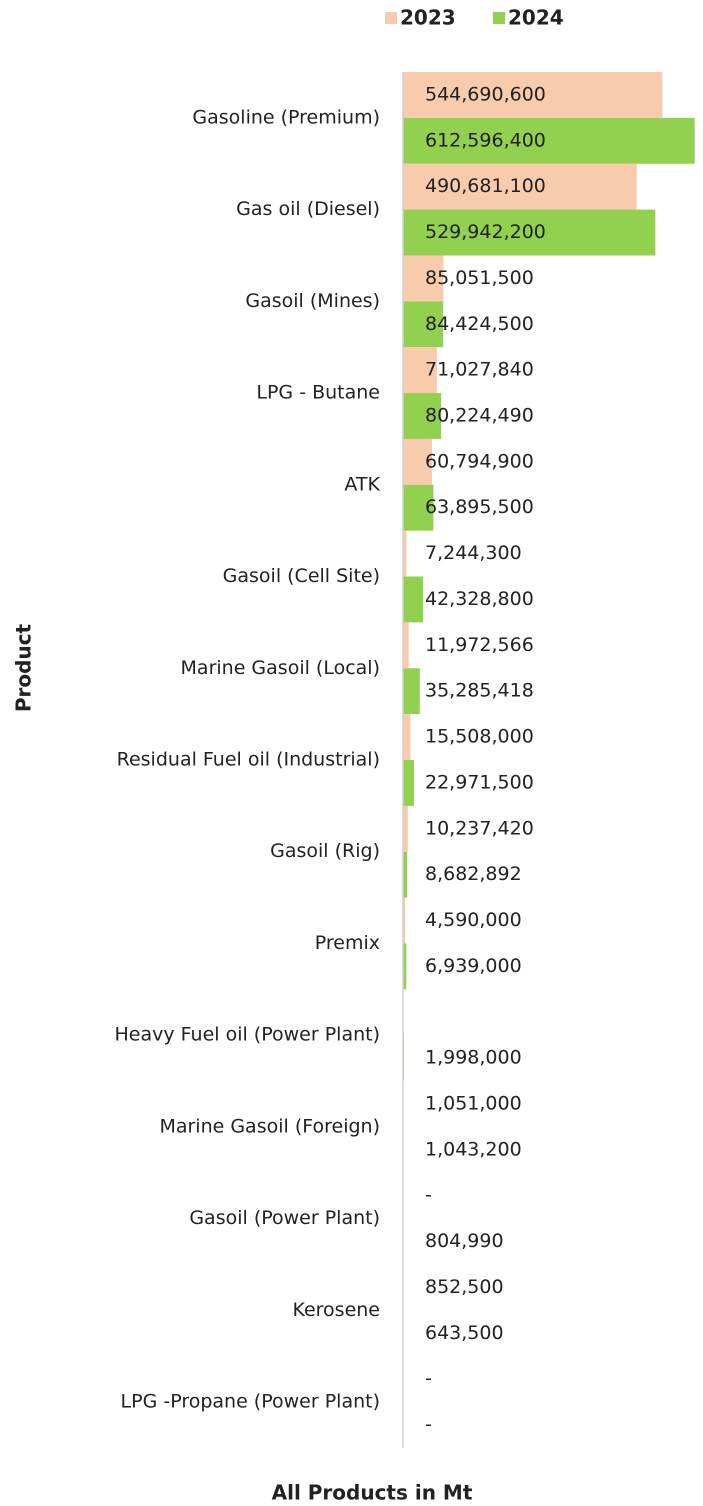 The height and width of the screenshot is (1506, 703). What do you see at coordinates (318, 393) in the screenshot?
I see `y-tick-label: LPG - Butane` at bounding box center [318, 393].